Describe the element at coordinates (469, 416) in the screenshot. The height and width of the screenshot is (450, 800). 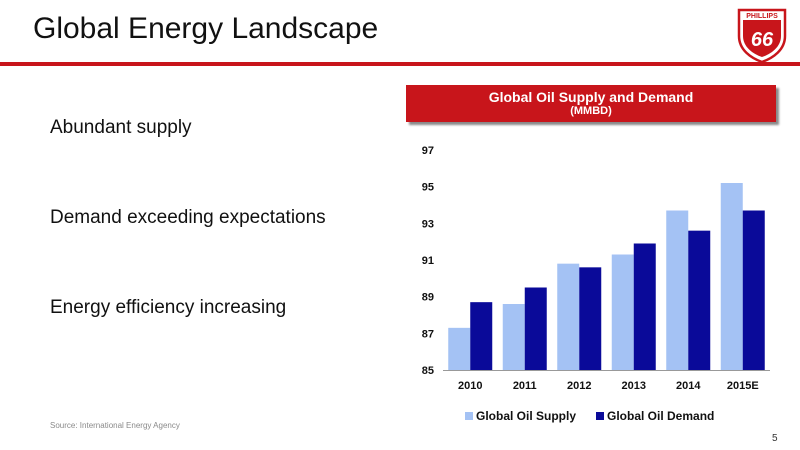
I see `legend-swatch-supply` at that location.